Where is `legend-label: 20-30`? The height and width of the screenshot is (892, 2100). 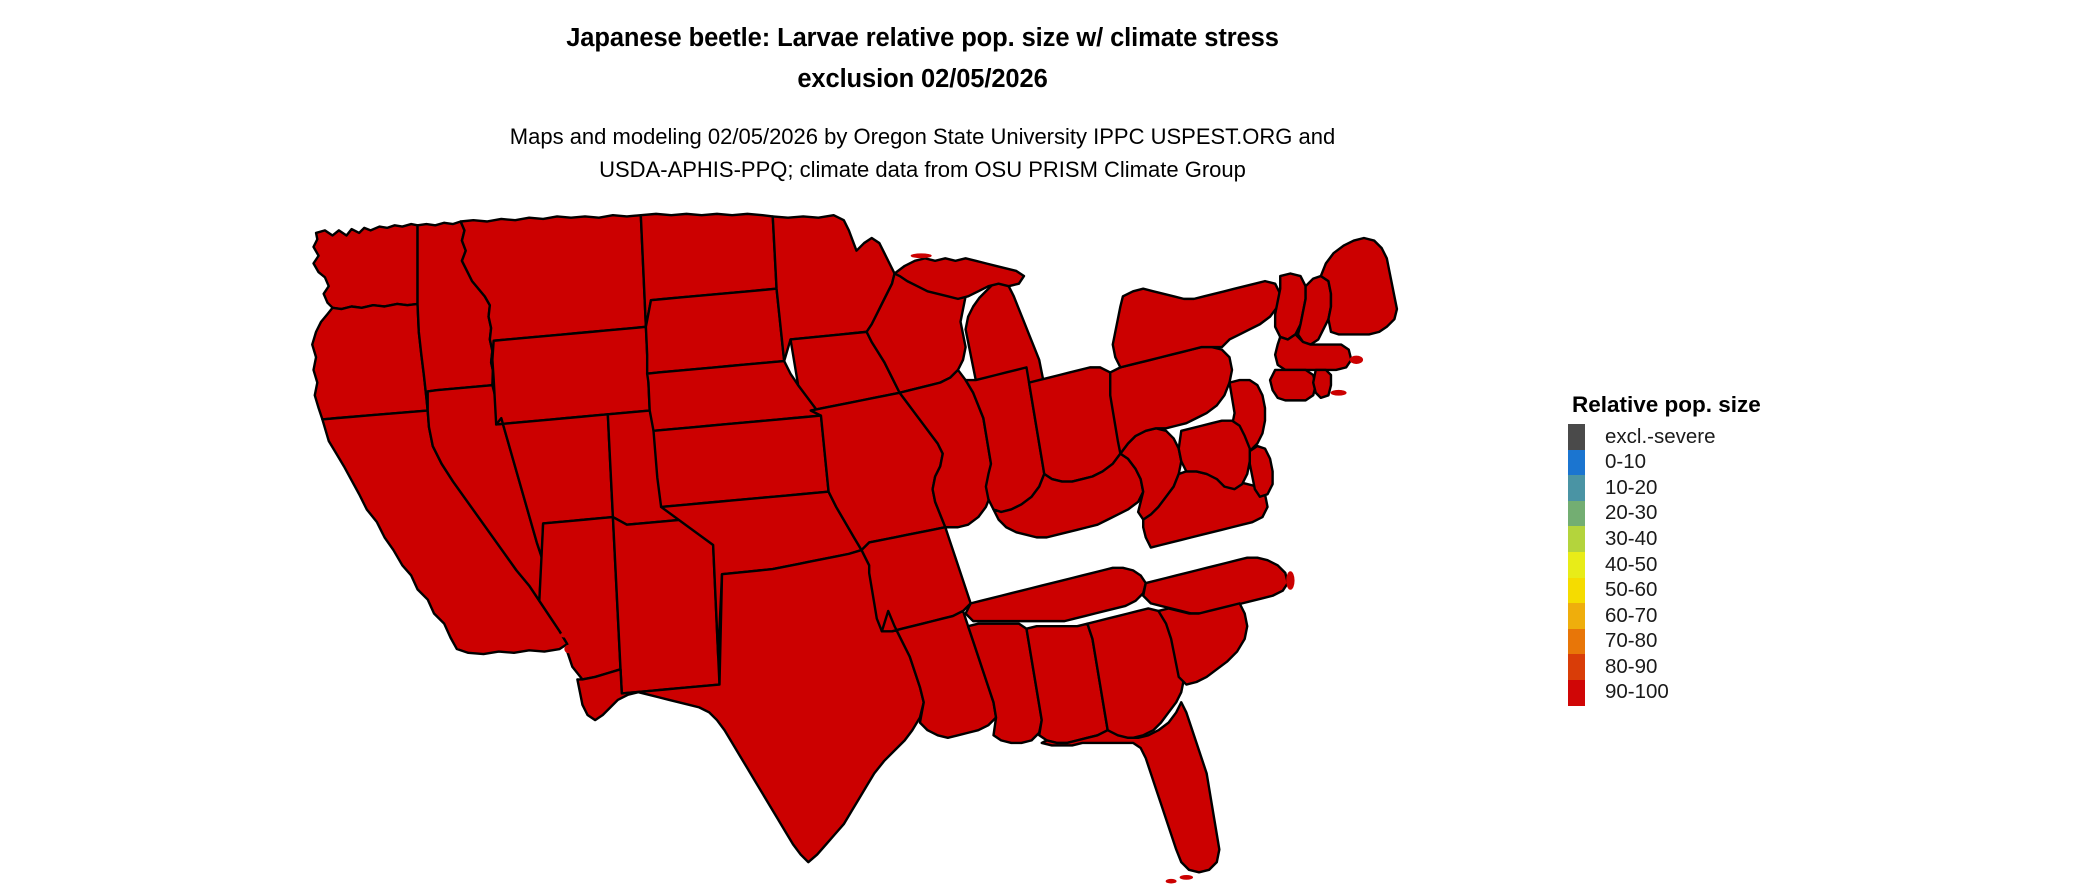
legend-label: 20-30 is located at coordinates (1631, 513).